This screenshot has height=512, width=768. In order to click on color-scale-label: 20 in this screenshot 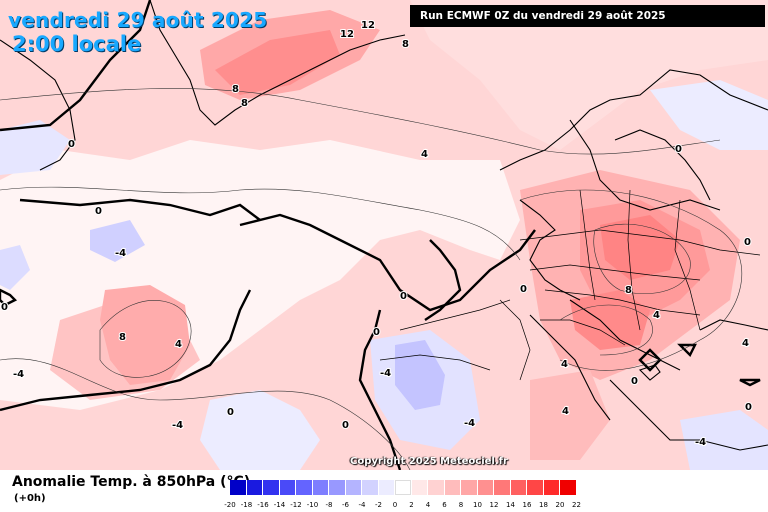, I will do `click(560, 505)`.